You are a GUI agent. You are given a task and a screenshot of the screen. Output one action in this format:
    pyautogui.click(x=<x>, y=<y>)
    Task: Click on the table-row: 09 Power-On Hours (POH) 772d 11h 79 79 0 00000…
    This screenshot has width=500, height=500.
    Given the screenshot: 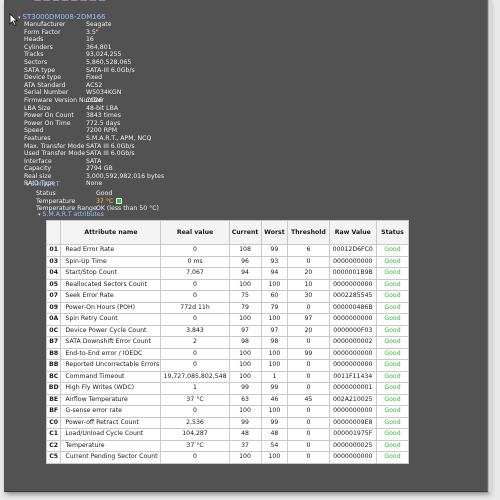 What is the action you would take?
    pyautogui.click(x=227, y=307)
    